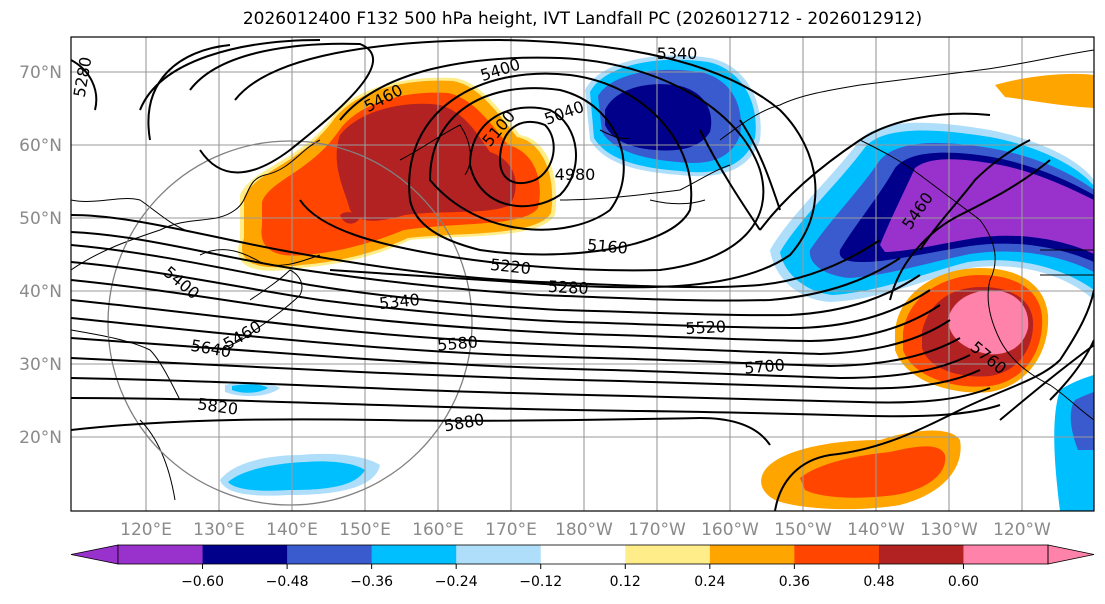  Describe the element at coordinates (575, 174) in the screenshot. I see `contour-label: 4980` at that location.